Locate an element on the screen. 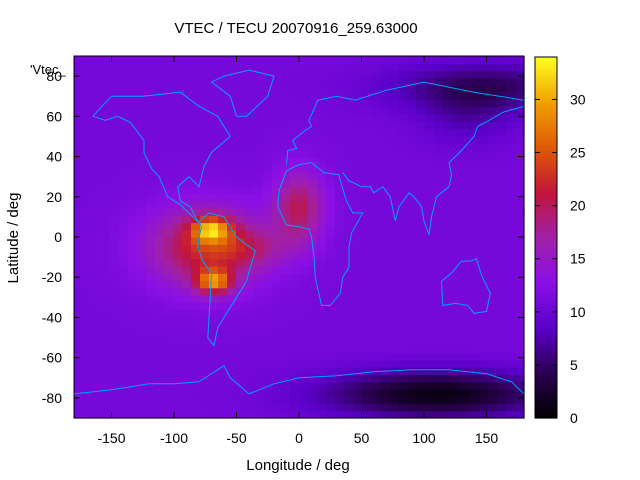 The image size is (640, 480). colorbar-tick-label: 20 is located at coordinates (578, 206).